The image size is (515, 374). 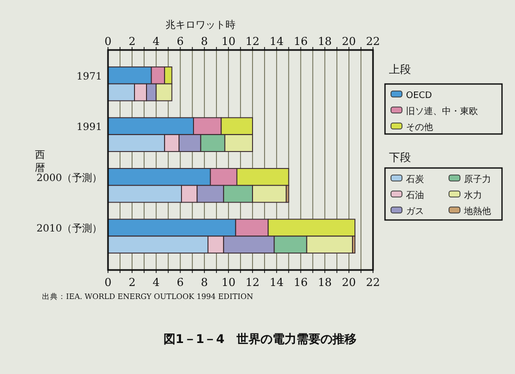 What do you see at coordinates (253, 282) in the screenshot?
I see `x2-tick-label: 12` at bounding box center [253, 282].